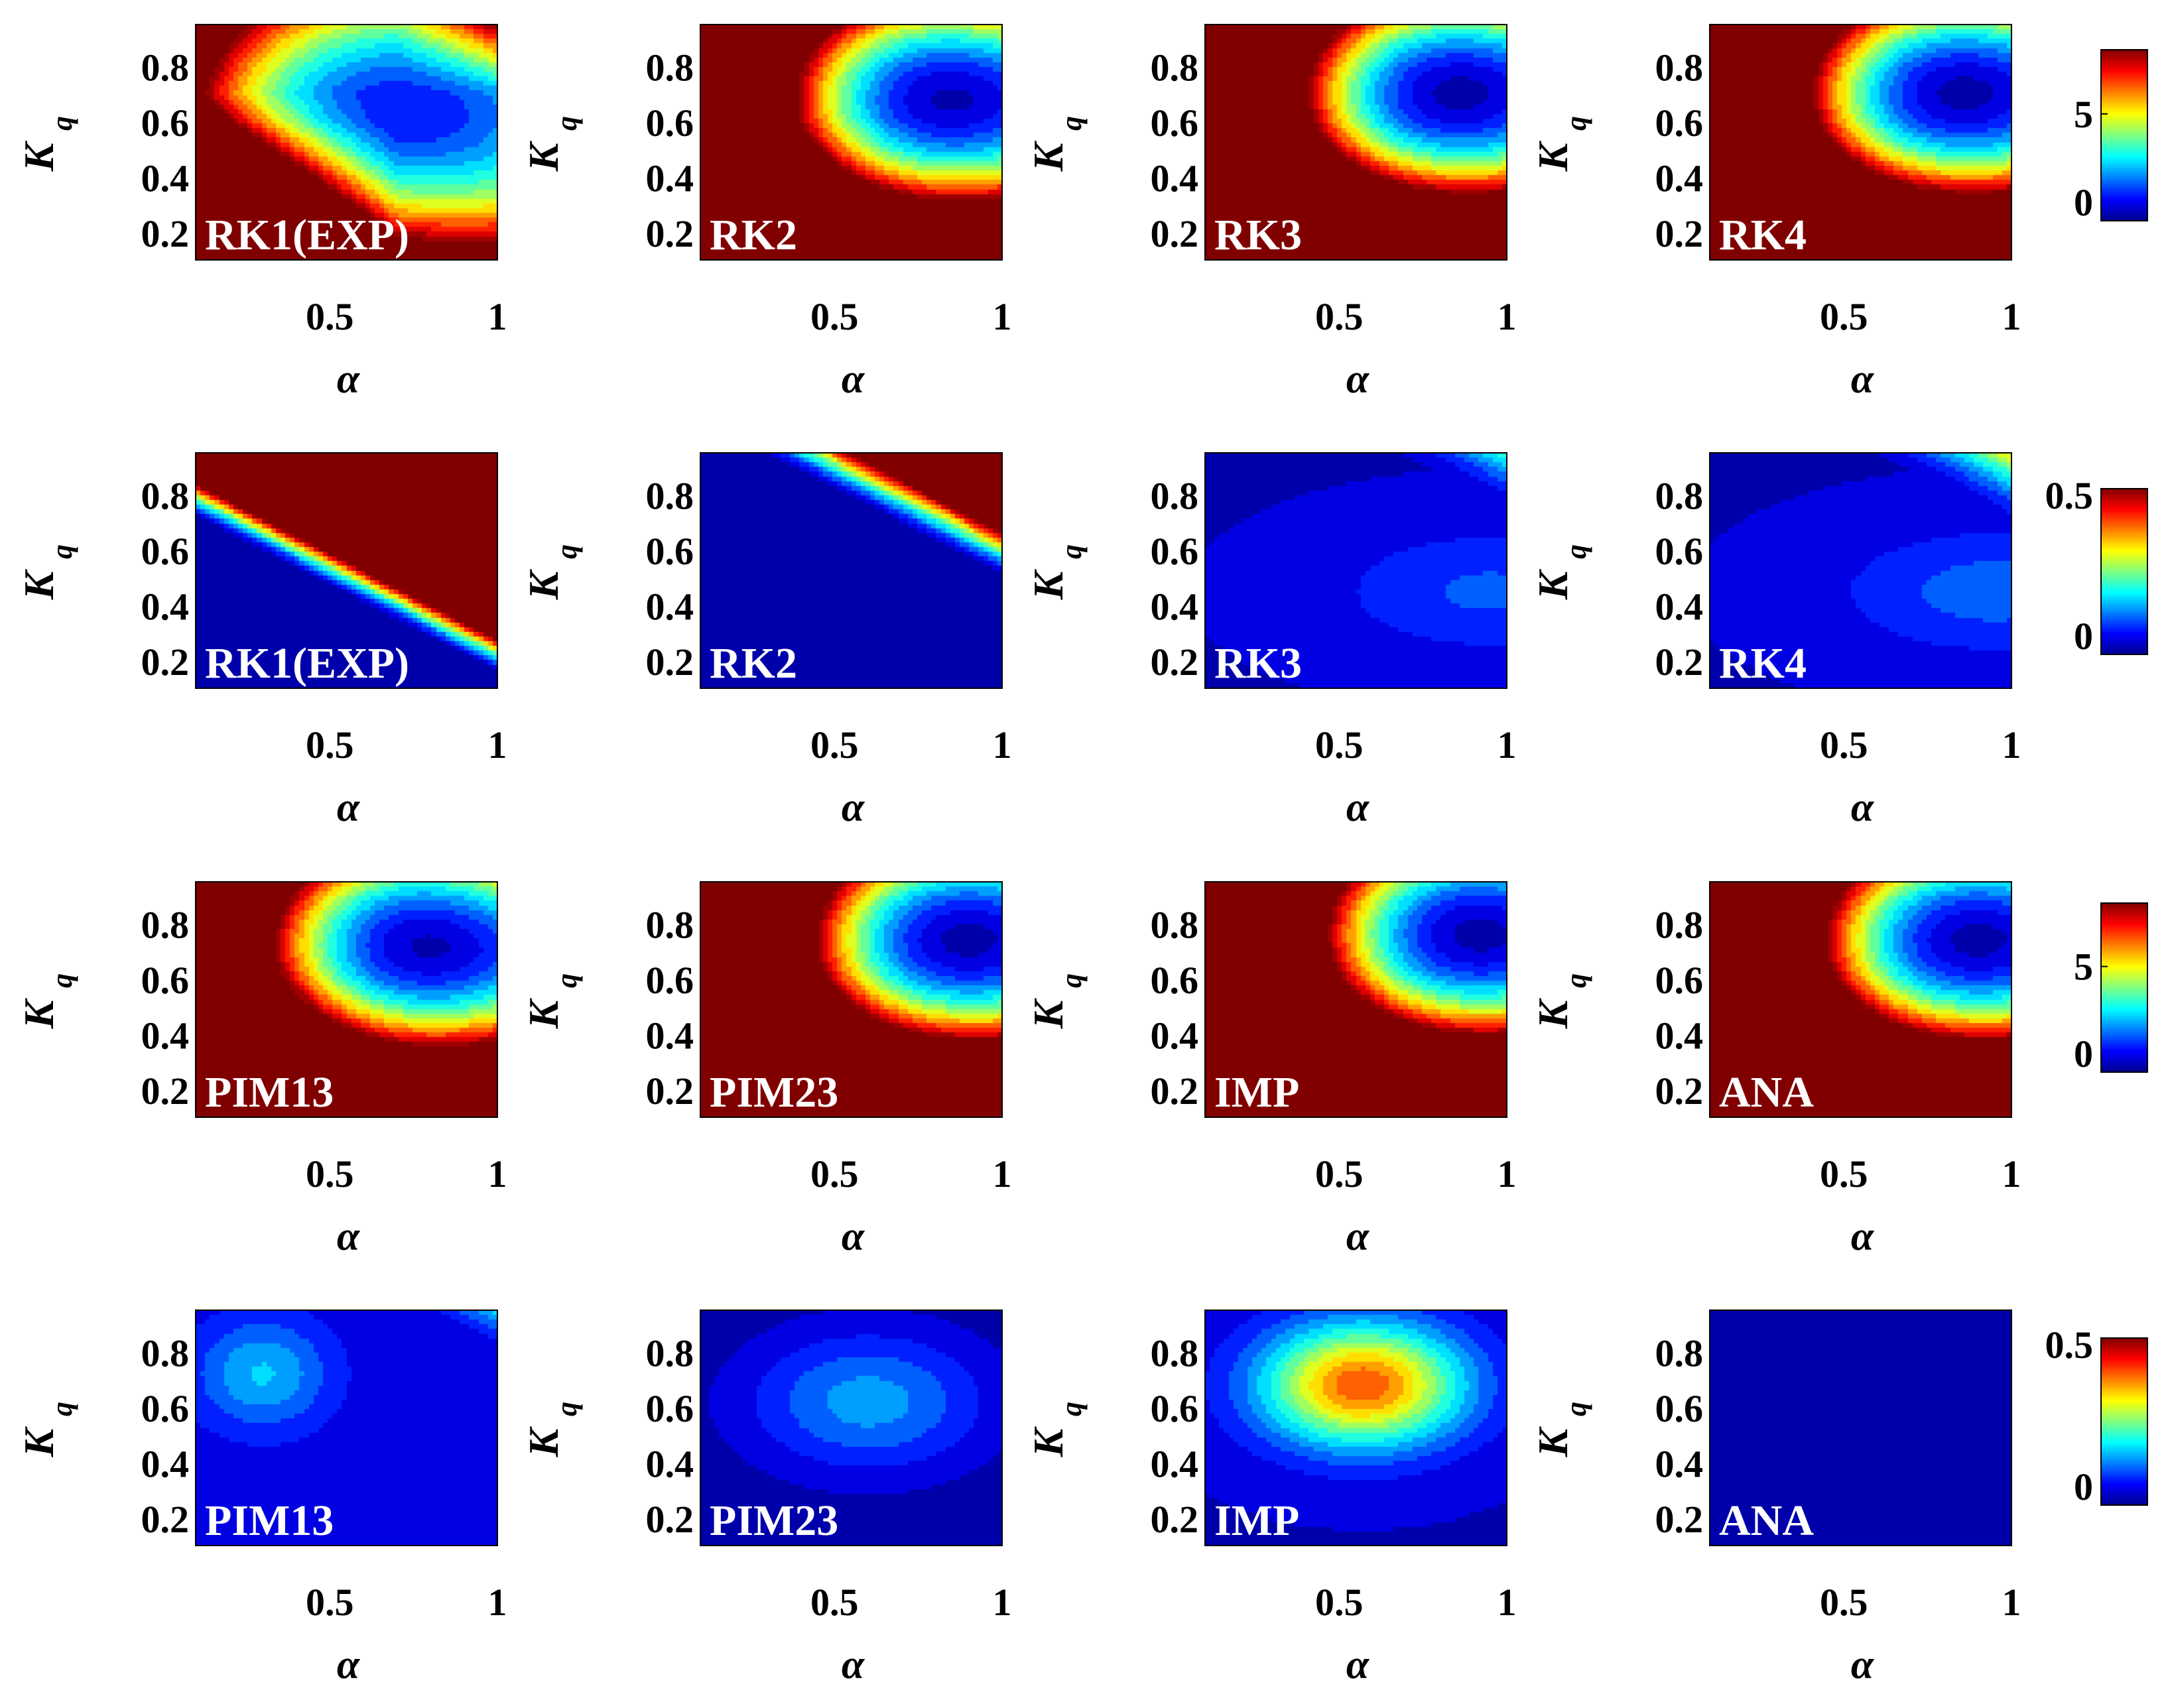 Image resolution: width=2170 pixels, height=1708 pixels. What do you see at coordinates (1766, 1092) in the screenshot?
I see `method-label: ANA` at bounding box center [1766, 1092].